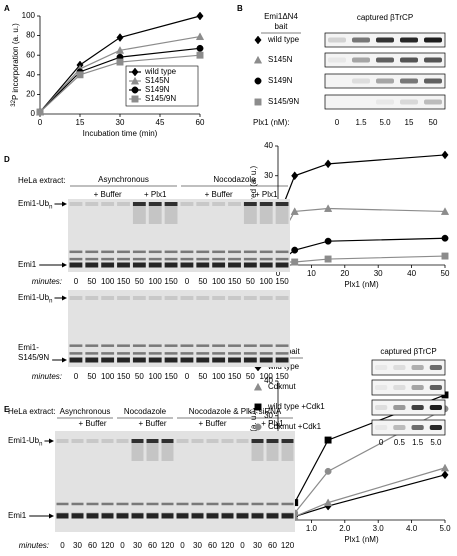 The width and height of the screenshot is (457, 556). What do you see at coordinates (283, 39) in the screenshot?
I see `legend-label: wild type` at bounding box center [283, 39].